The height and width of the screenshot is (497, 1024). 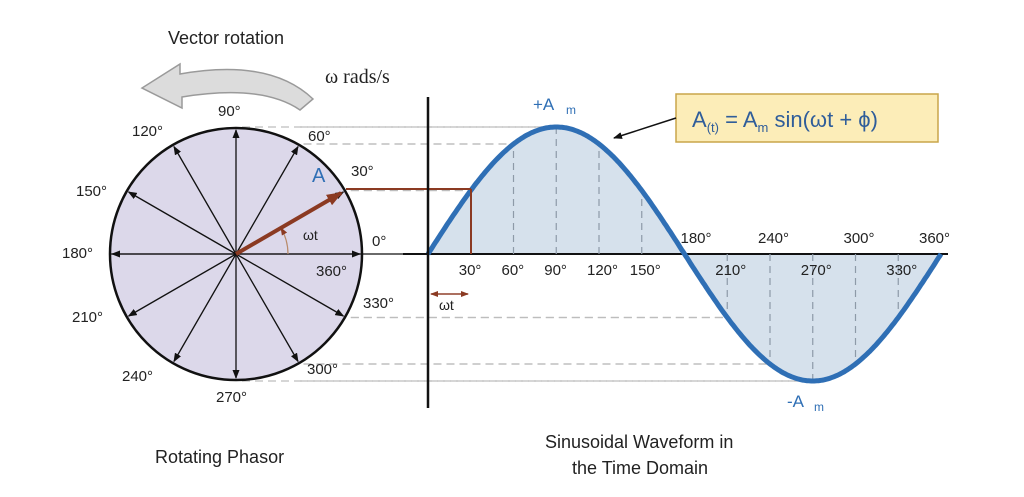 I want to click on phasor-vector-arrow, so click(x=288, y=223).